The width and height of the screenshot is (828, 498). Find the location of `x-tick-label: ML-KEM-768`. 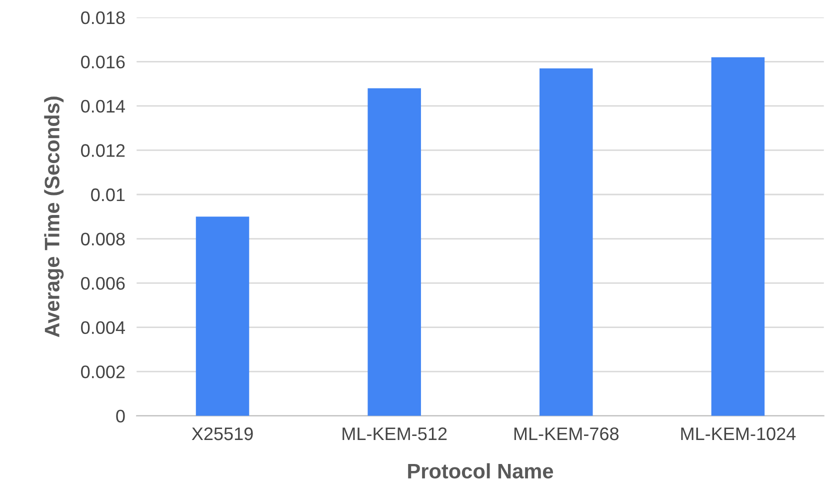

x-tick-label: ML-KEM-768 is located at coordinates (566, 433).